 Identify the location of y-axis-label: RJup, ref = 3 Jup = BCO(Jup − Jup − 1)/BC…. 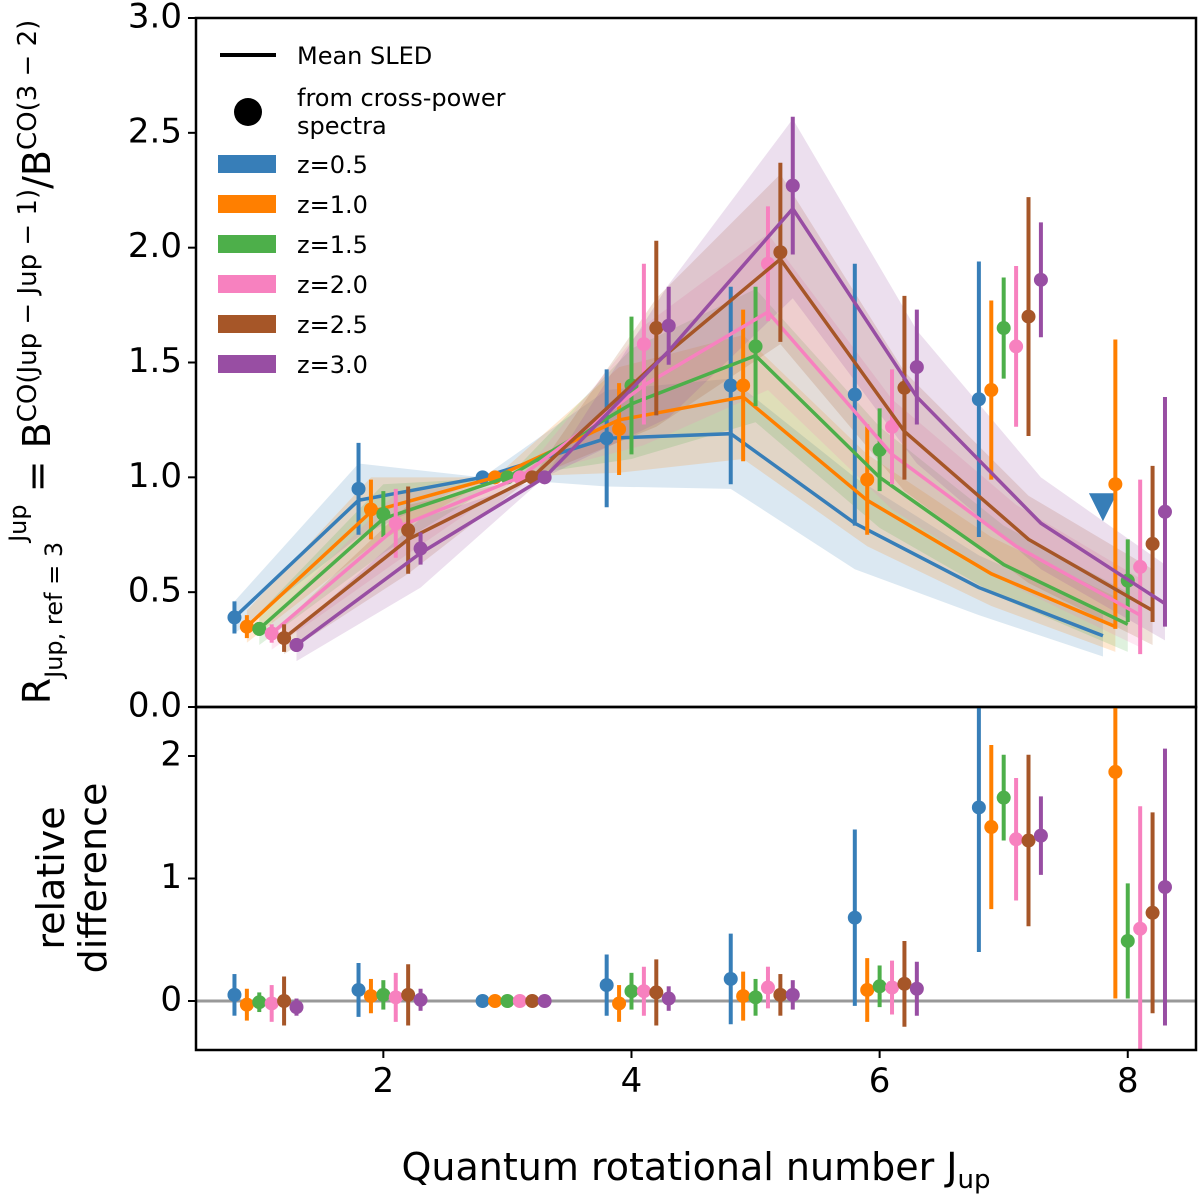
(36, 362).